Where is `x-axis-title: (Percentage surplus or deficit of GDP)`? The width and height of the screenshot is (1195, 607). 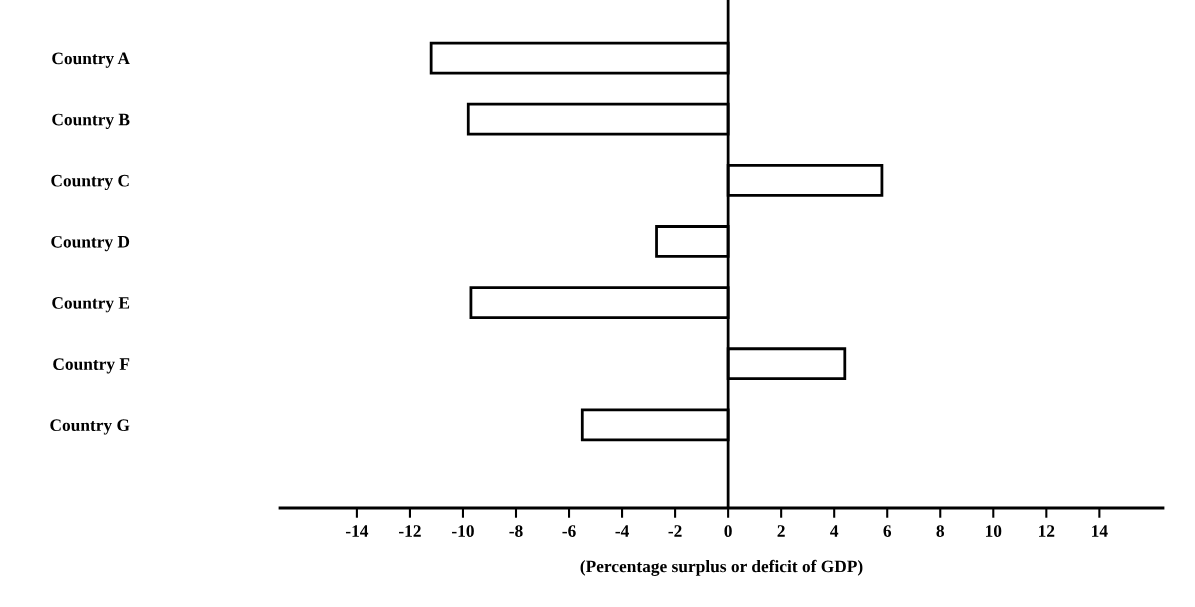
x-axis-title: (Percentage surplus or deficit of GDP) is located at coordinates (721, 567).